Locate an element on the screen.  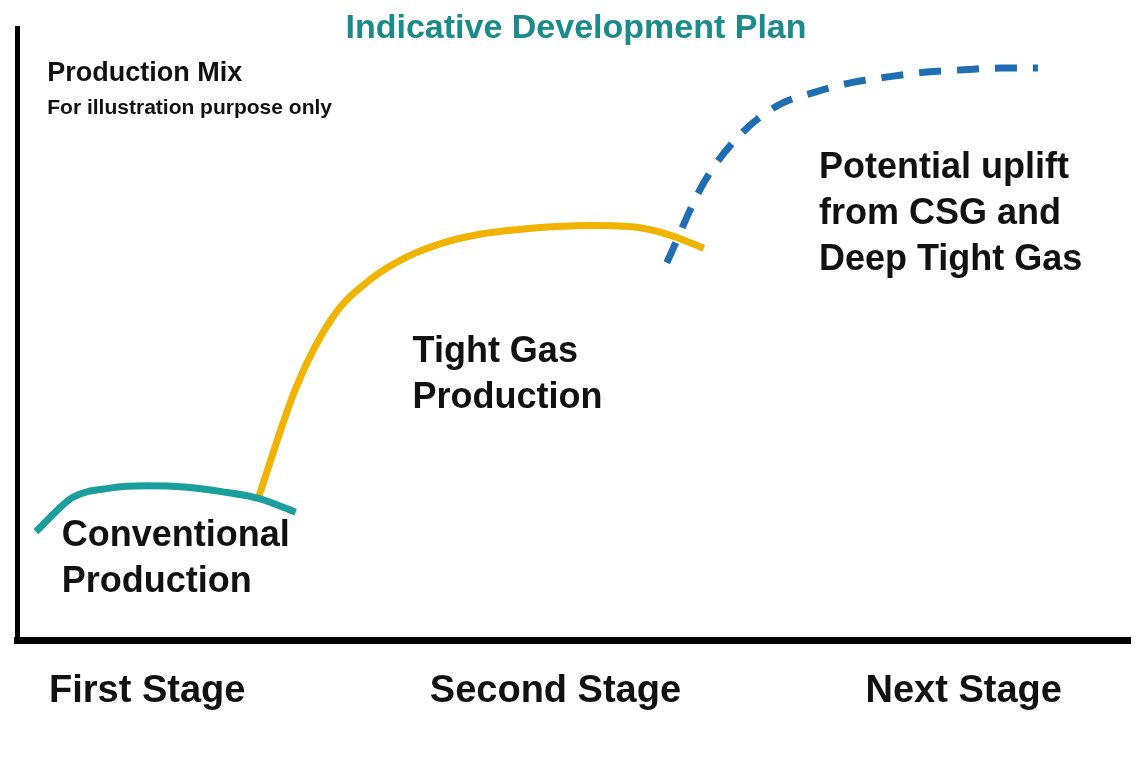
series-label: Conventional Production is located at coordinates (175, 556).